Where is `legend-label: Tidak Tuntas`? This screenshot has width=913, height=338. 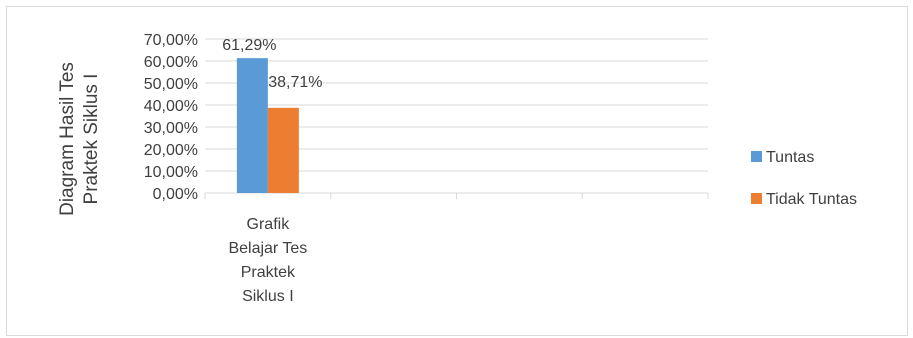
legend-label: Tidak Tuntas is located at coordinates (811, 199).